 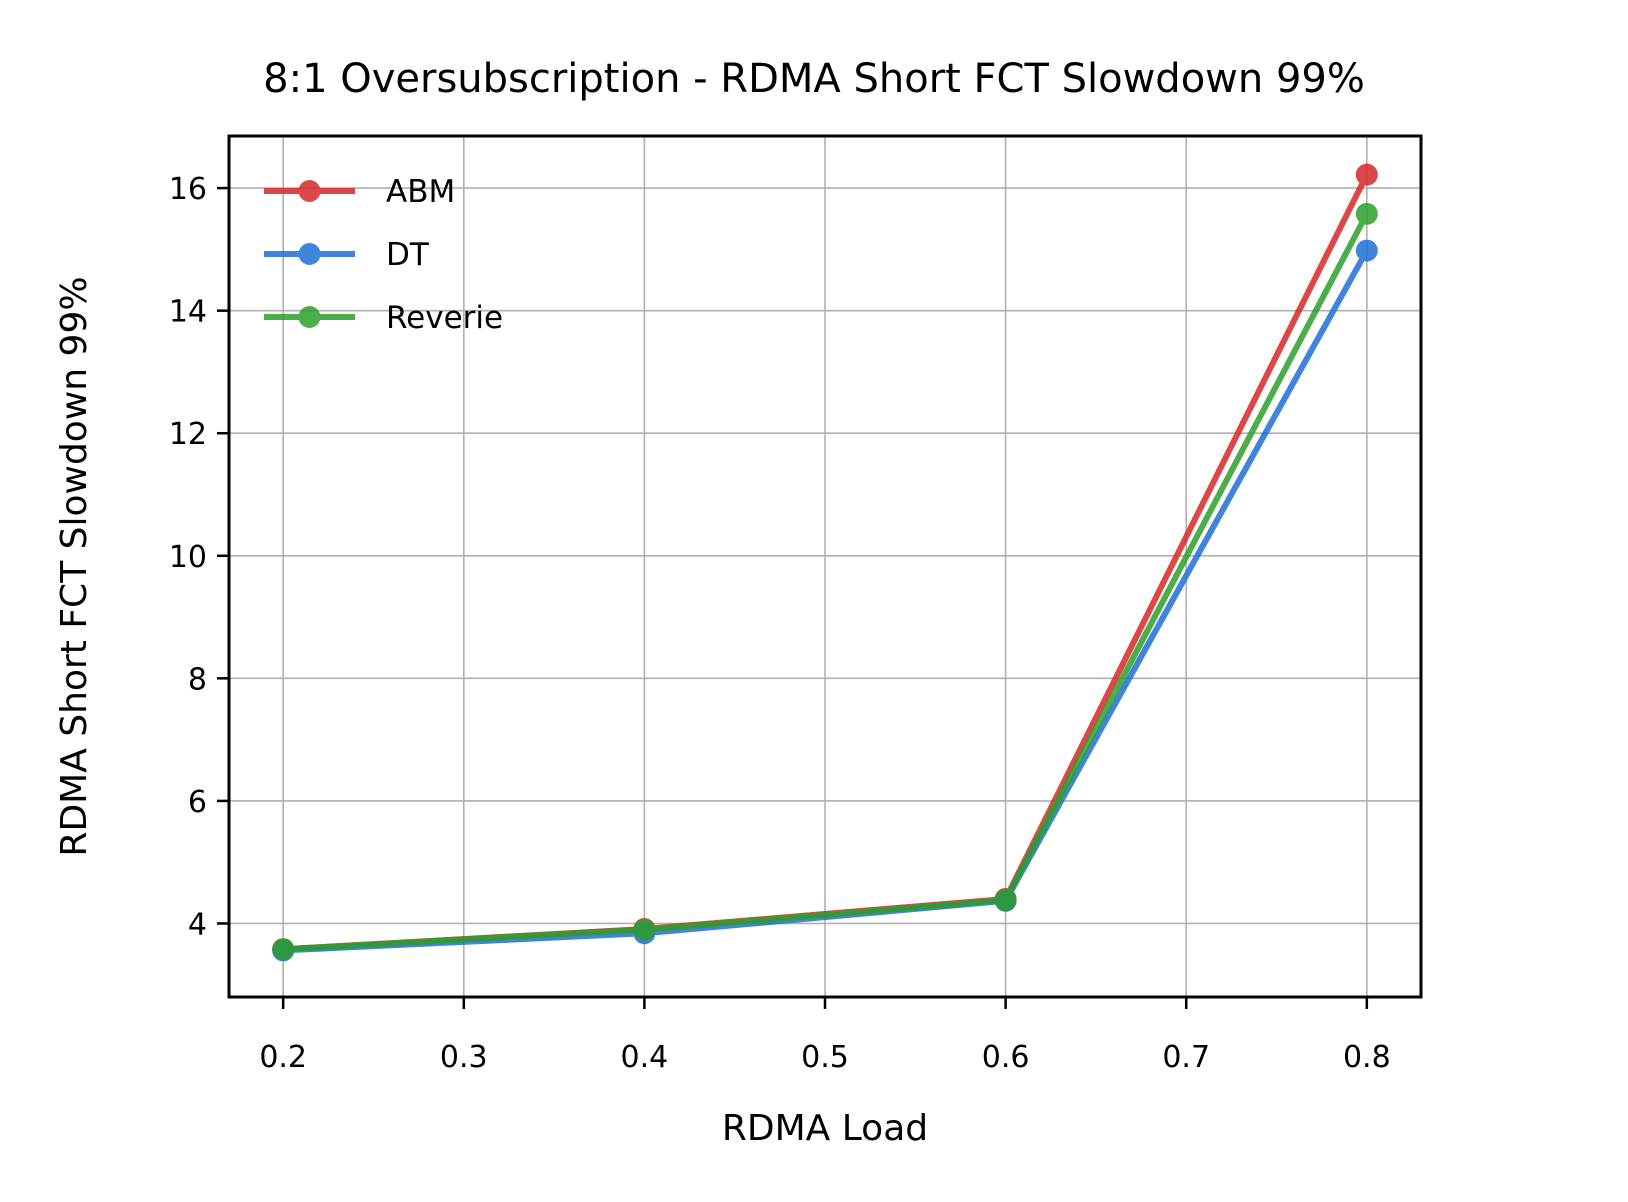 I want to click on x-tick-label: 0.6, so click(x=1006, y=1057).